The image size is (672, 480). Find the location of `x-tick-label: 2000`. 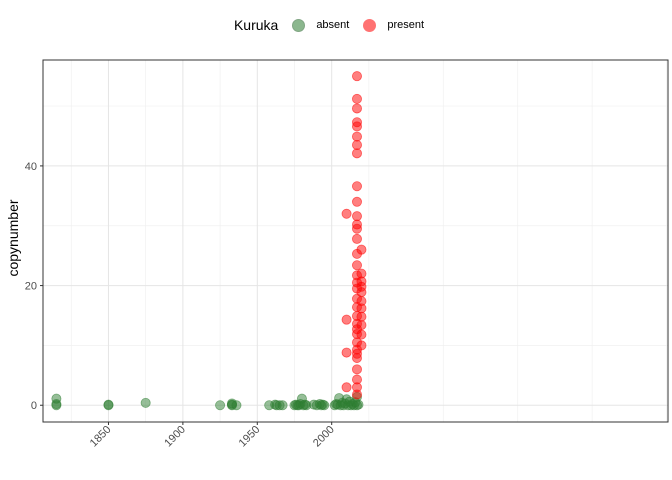

x-tick-label: 2000 is located at coordinates (324, 437).